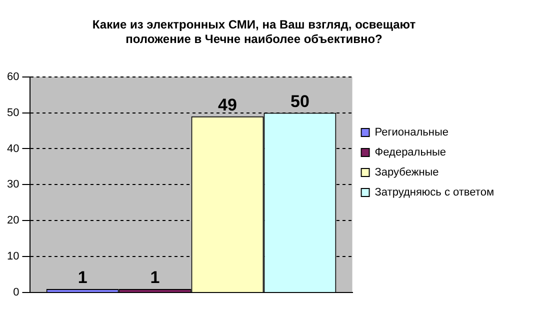  What do you see at coordinates (13, 148) in the screenshot?
I see `y-tick-label: 40` at bounding box center [13, 148].